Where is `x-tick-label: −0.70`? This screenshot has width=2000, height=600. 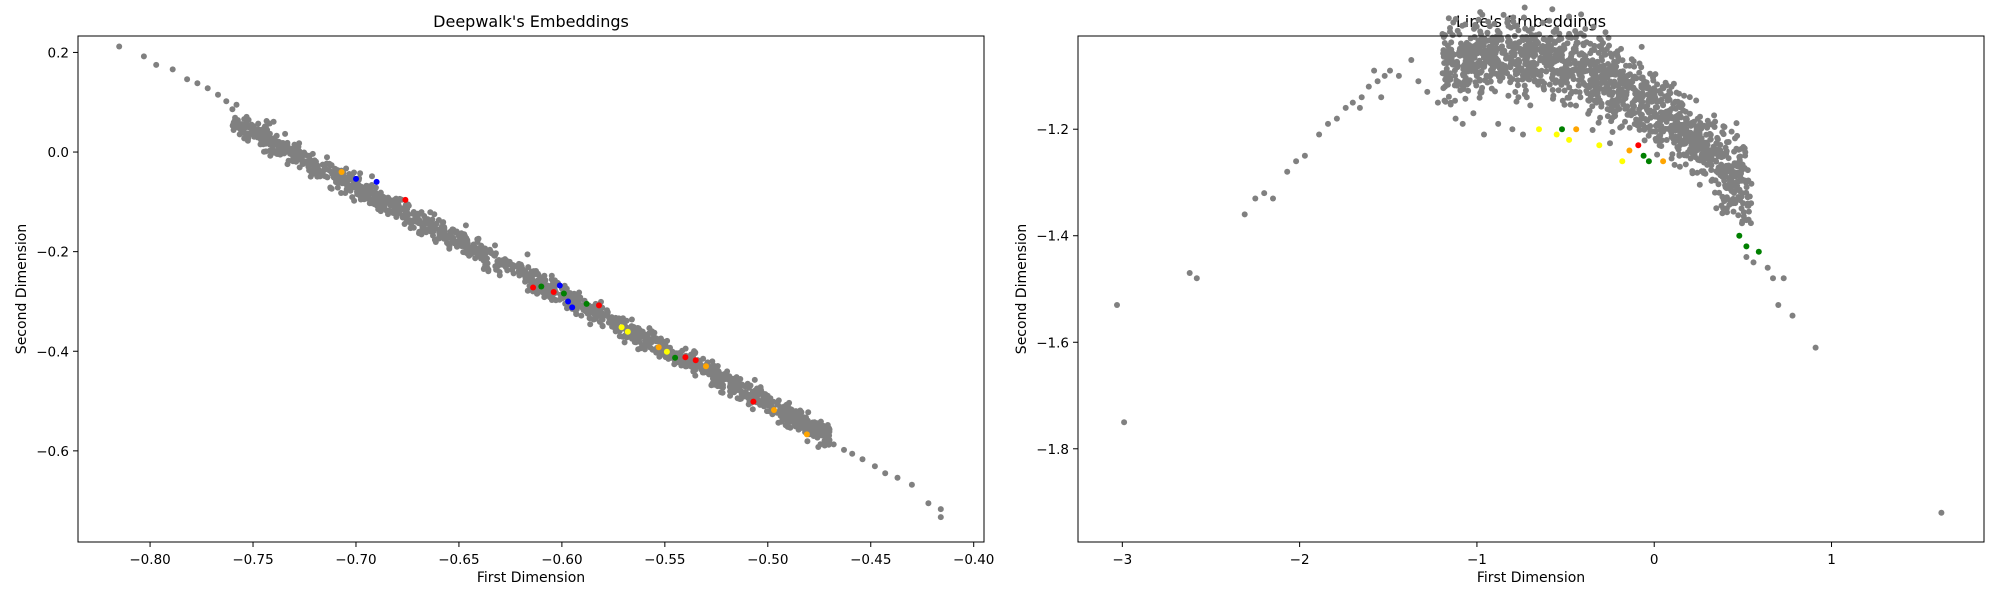 x-tick-label: −0.70 is located at coordinates (355, 560).